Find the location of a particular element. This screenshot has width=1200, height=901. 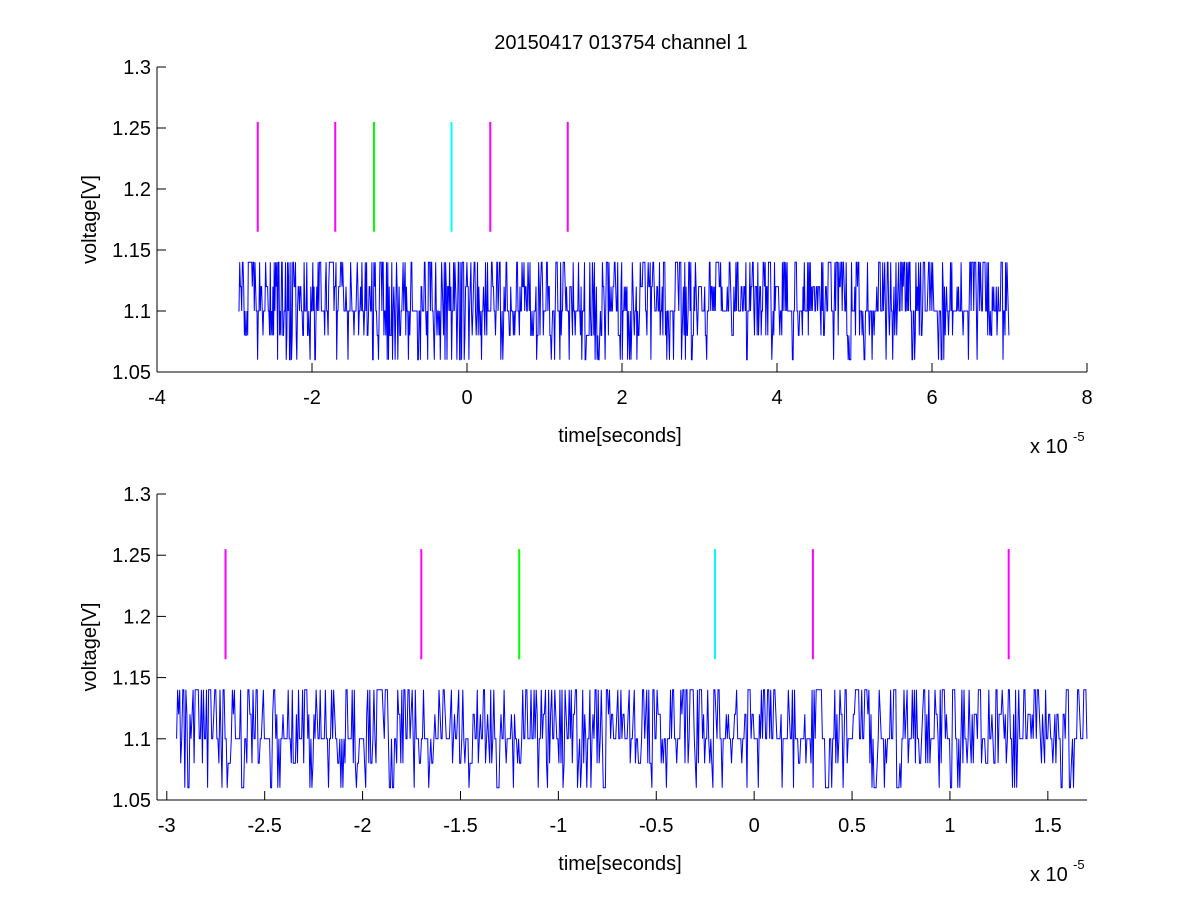

x-tick-label: 0.5 is located at coordinates (852, 826).